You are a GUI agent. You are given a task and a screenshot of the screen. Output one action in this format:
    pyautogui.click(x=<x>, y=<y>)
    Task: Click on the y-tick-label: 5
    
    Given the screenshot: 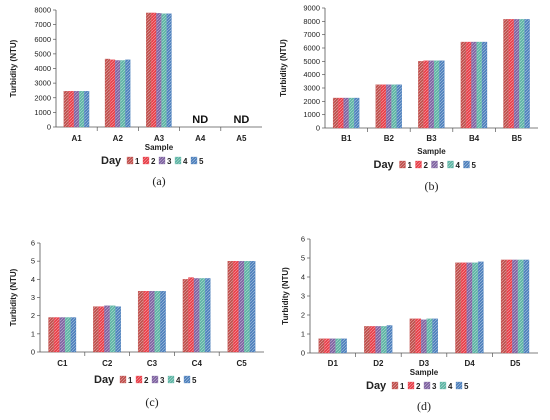 What is the action you would take?
    pyautogui.click(x=303, y=258)
    